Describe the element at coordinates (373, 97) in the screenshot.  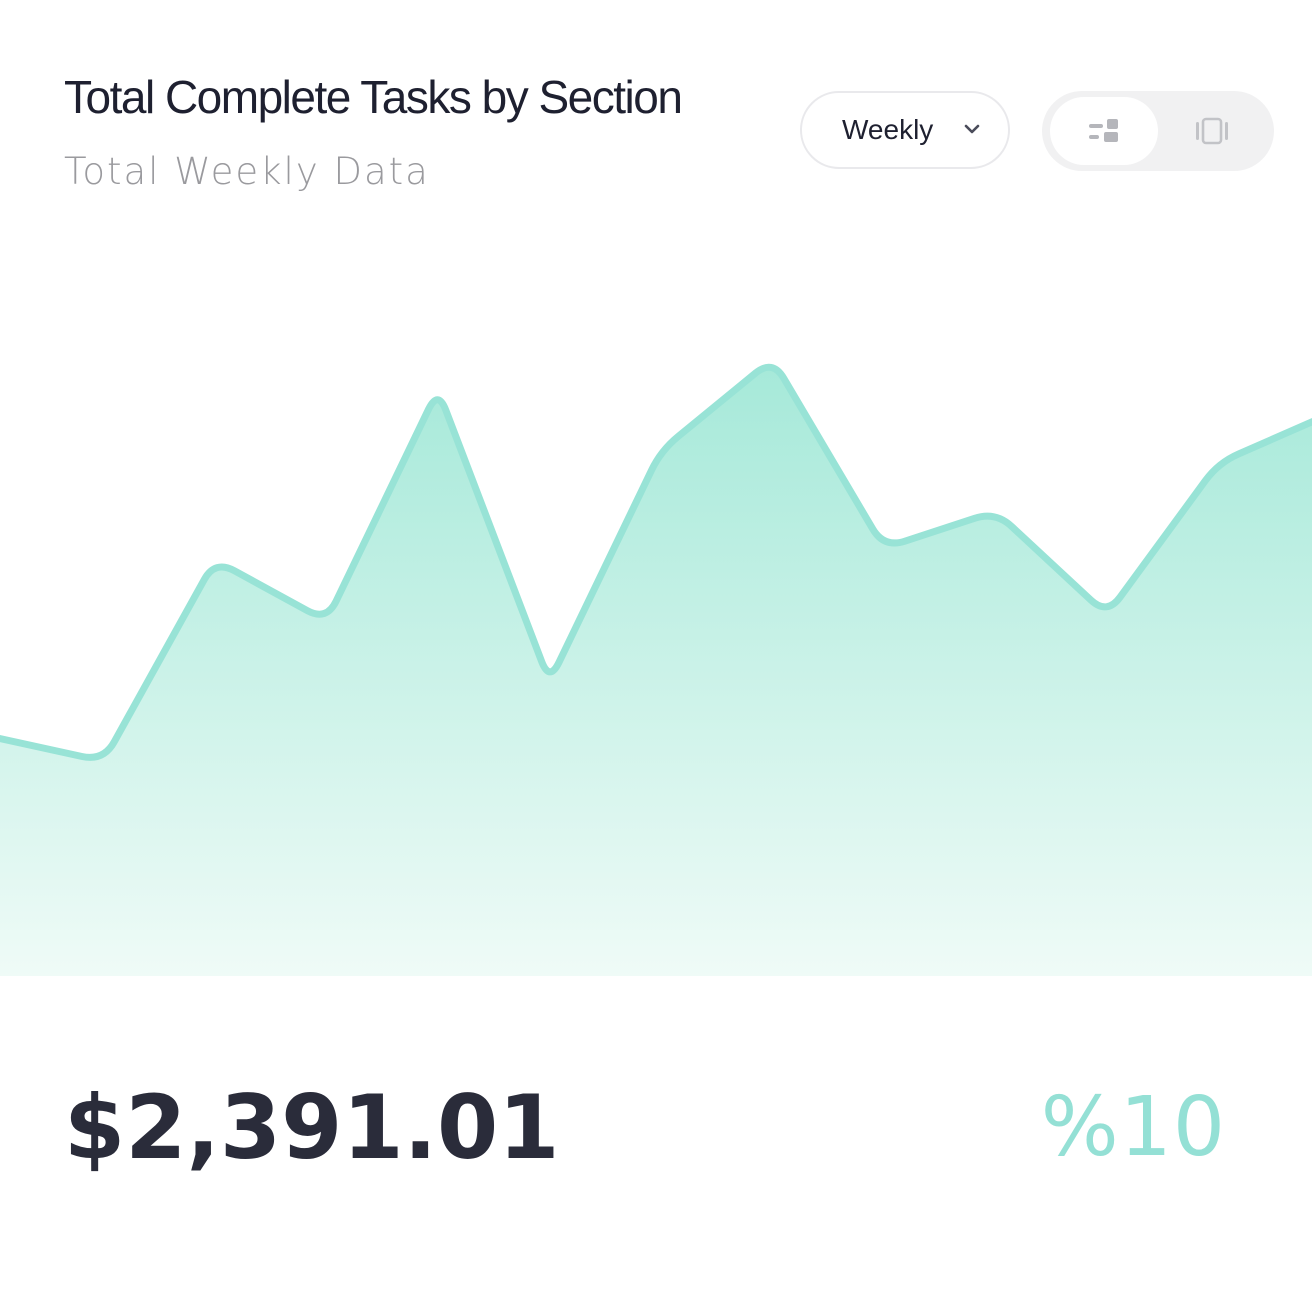
I see `card-title: Total Complete Tasks by Section` at that location.